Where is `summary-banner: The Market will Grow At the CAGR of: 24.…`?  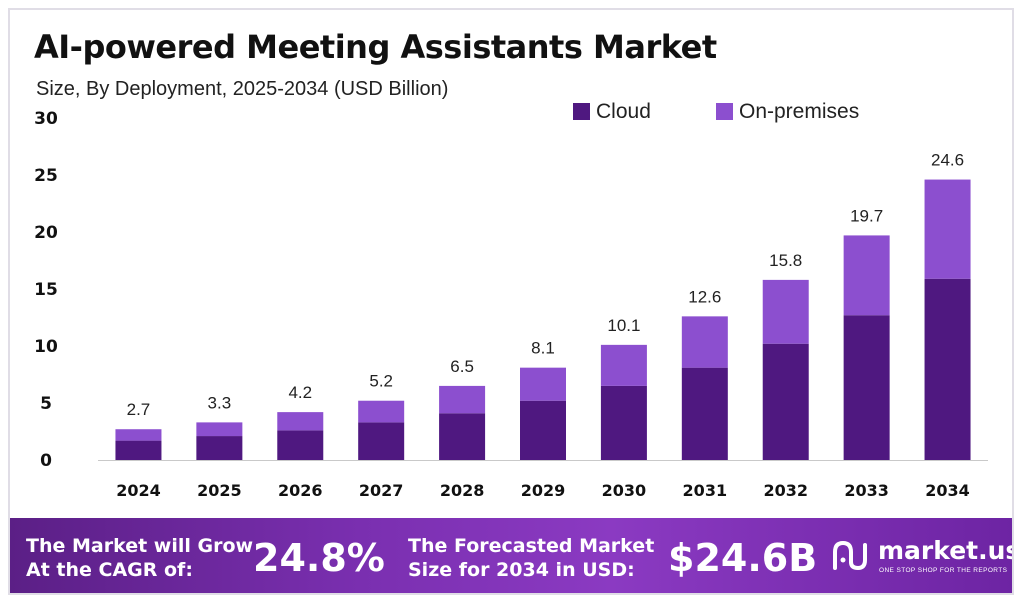
summary-banner: The Market will Grow At the CAGR of: 24.… is located at coordinates (511, 555).